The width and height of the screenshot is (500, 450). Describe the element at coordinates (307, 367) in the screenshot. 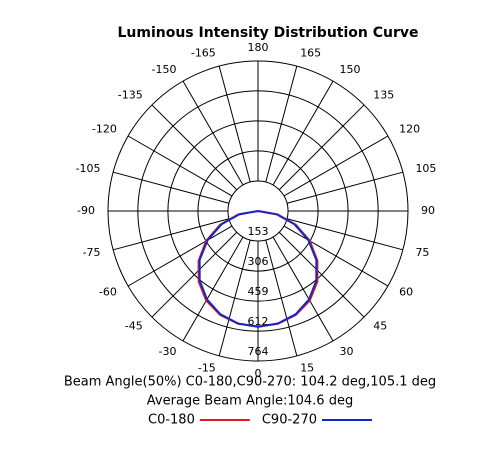

I see `angle-tick-label: 15` at that location.